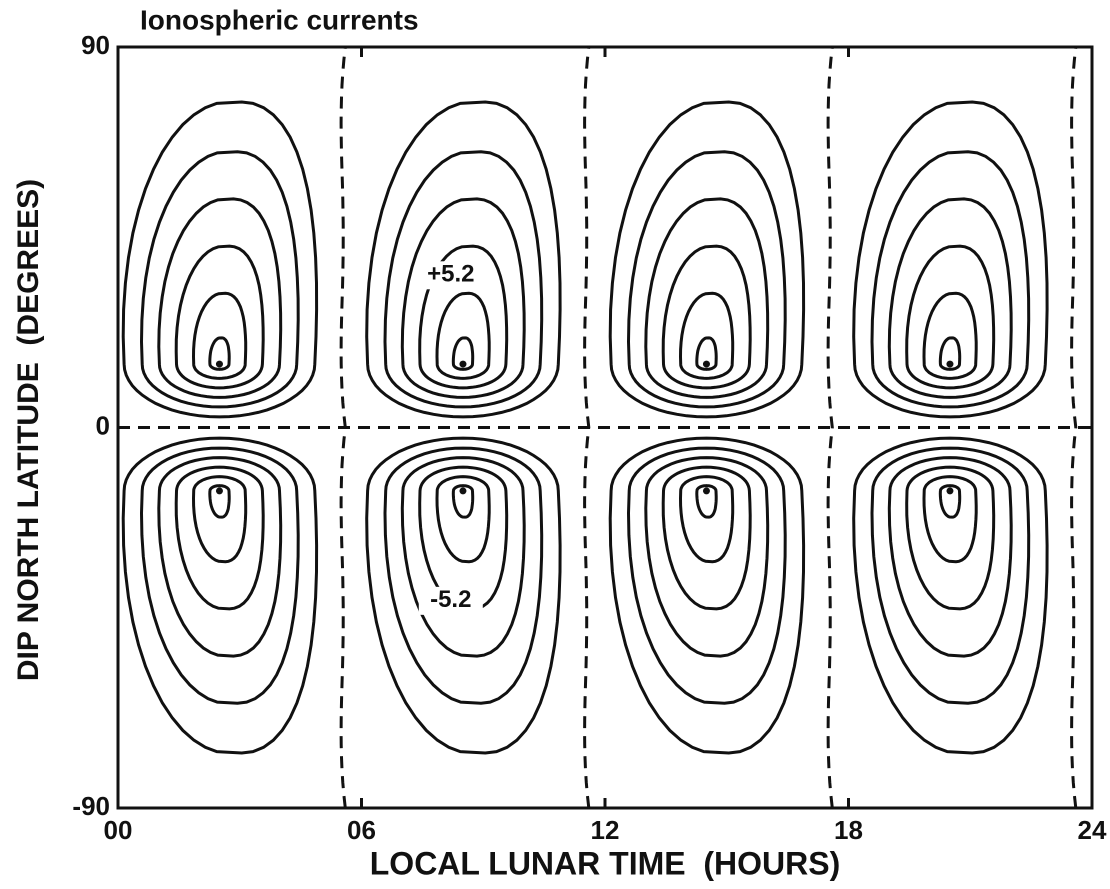  Describe the element at coordinates (118, 830) in the screenshot. I see `x-tick-label: 00` at that location.